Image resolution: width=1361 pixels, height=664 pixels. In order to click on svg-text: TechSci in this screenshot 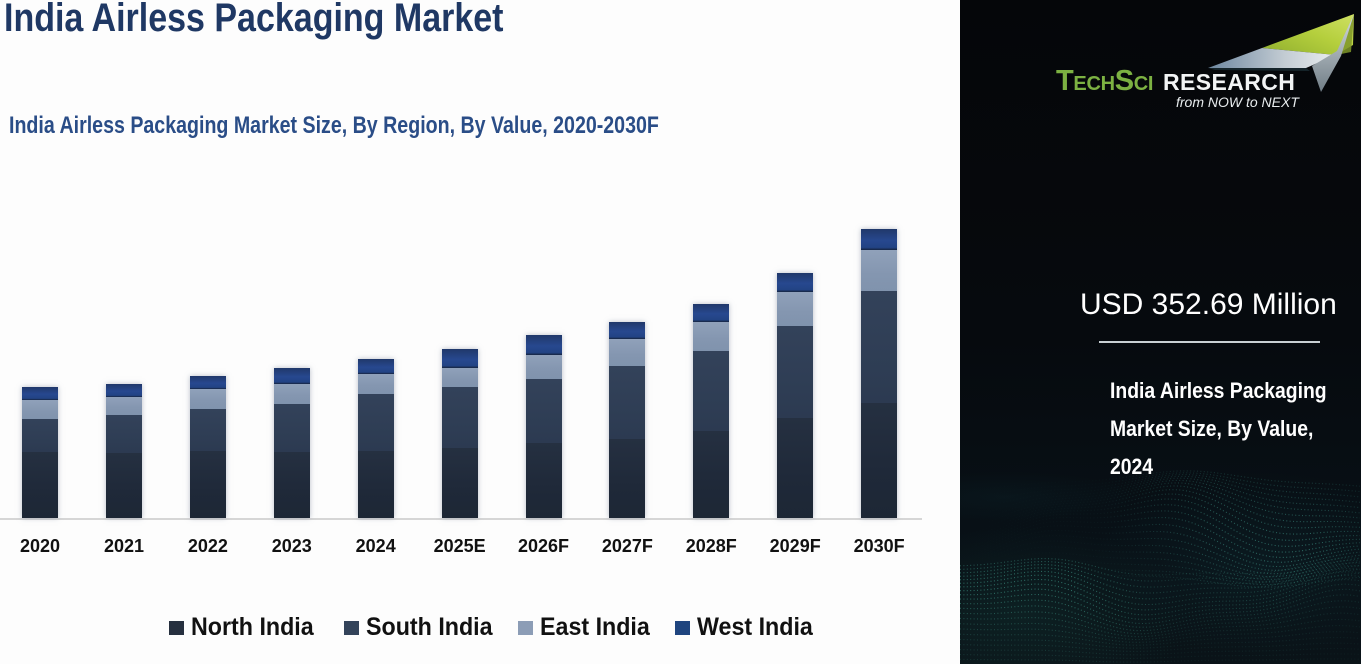, I will do `click(1104, 81)`.